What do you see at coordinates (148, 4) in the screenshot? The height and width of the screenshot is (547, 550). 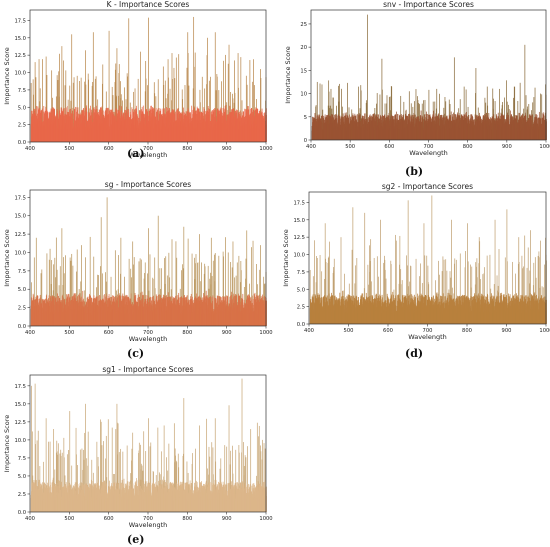 I see `chart-title: K - Importance Scores` at bounding box center [148, 4].